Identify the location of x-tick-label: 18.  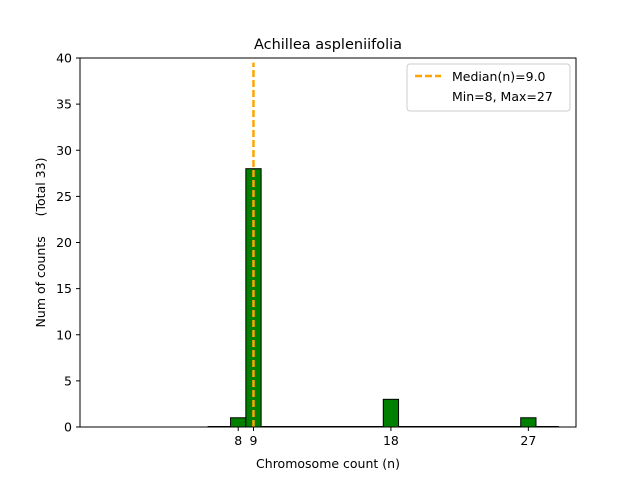
(391, 440).